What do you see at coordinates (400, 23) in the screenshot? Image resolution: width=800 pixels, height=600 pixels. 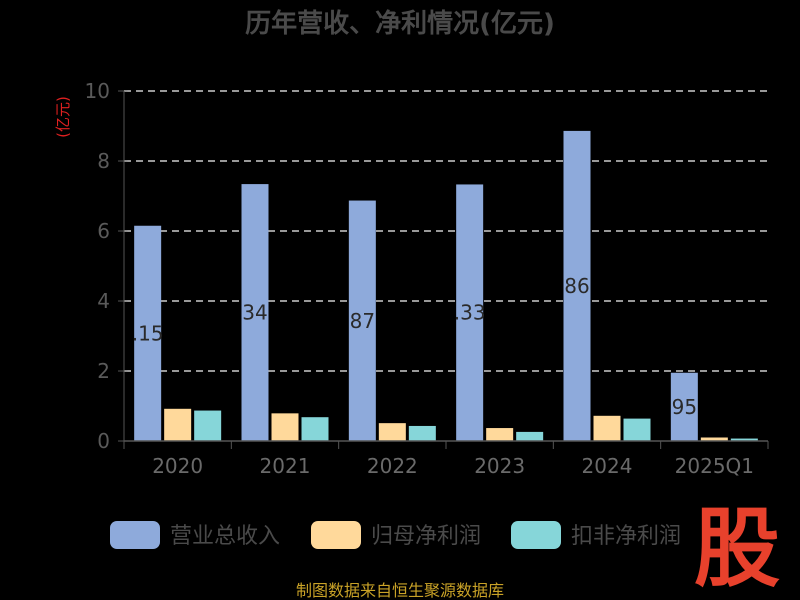 I see `chart-title: 历年营收、净利情况(亿元)` at bounding box center [400, 23].